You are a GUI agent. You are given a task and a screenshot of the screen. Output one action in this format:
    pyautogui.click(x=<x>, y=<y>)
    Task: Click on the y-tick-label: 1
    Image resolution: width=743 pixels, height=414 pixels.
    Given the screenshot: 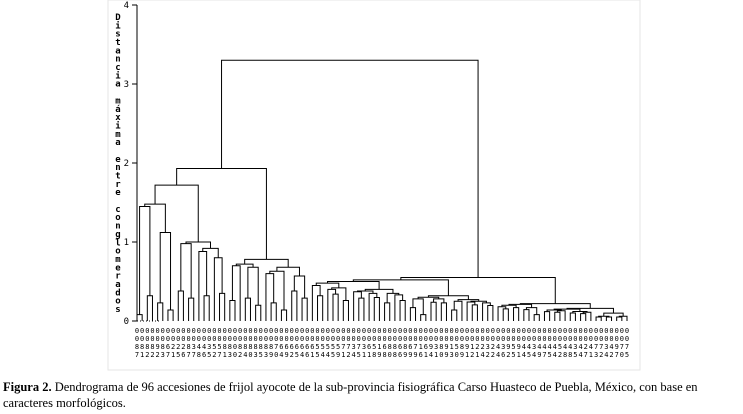 What is the action you would take?
    pyautogui.click(x=126, y=243)
    